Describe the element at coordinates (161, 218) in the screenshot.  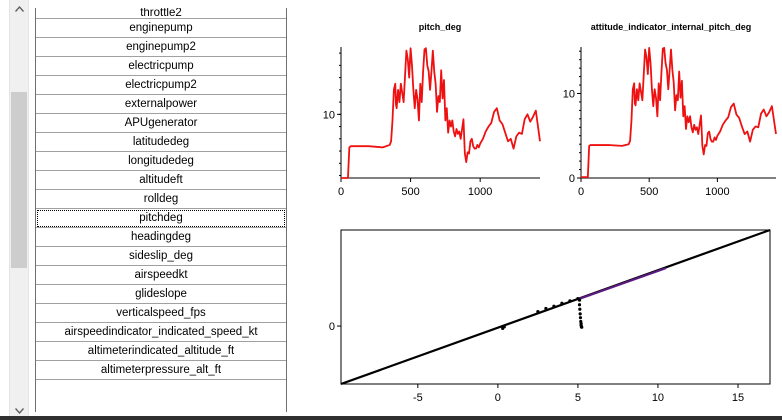
I see `list-item-pitchdeg: pitchdeg` at that location.